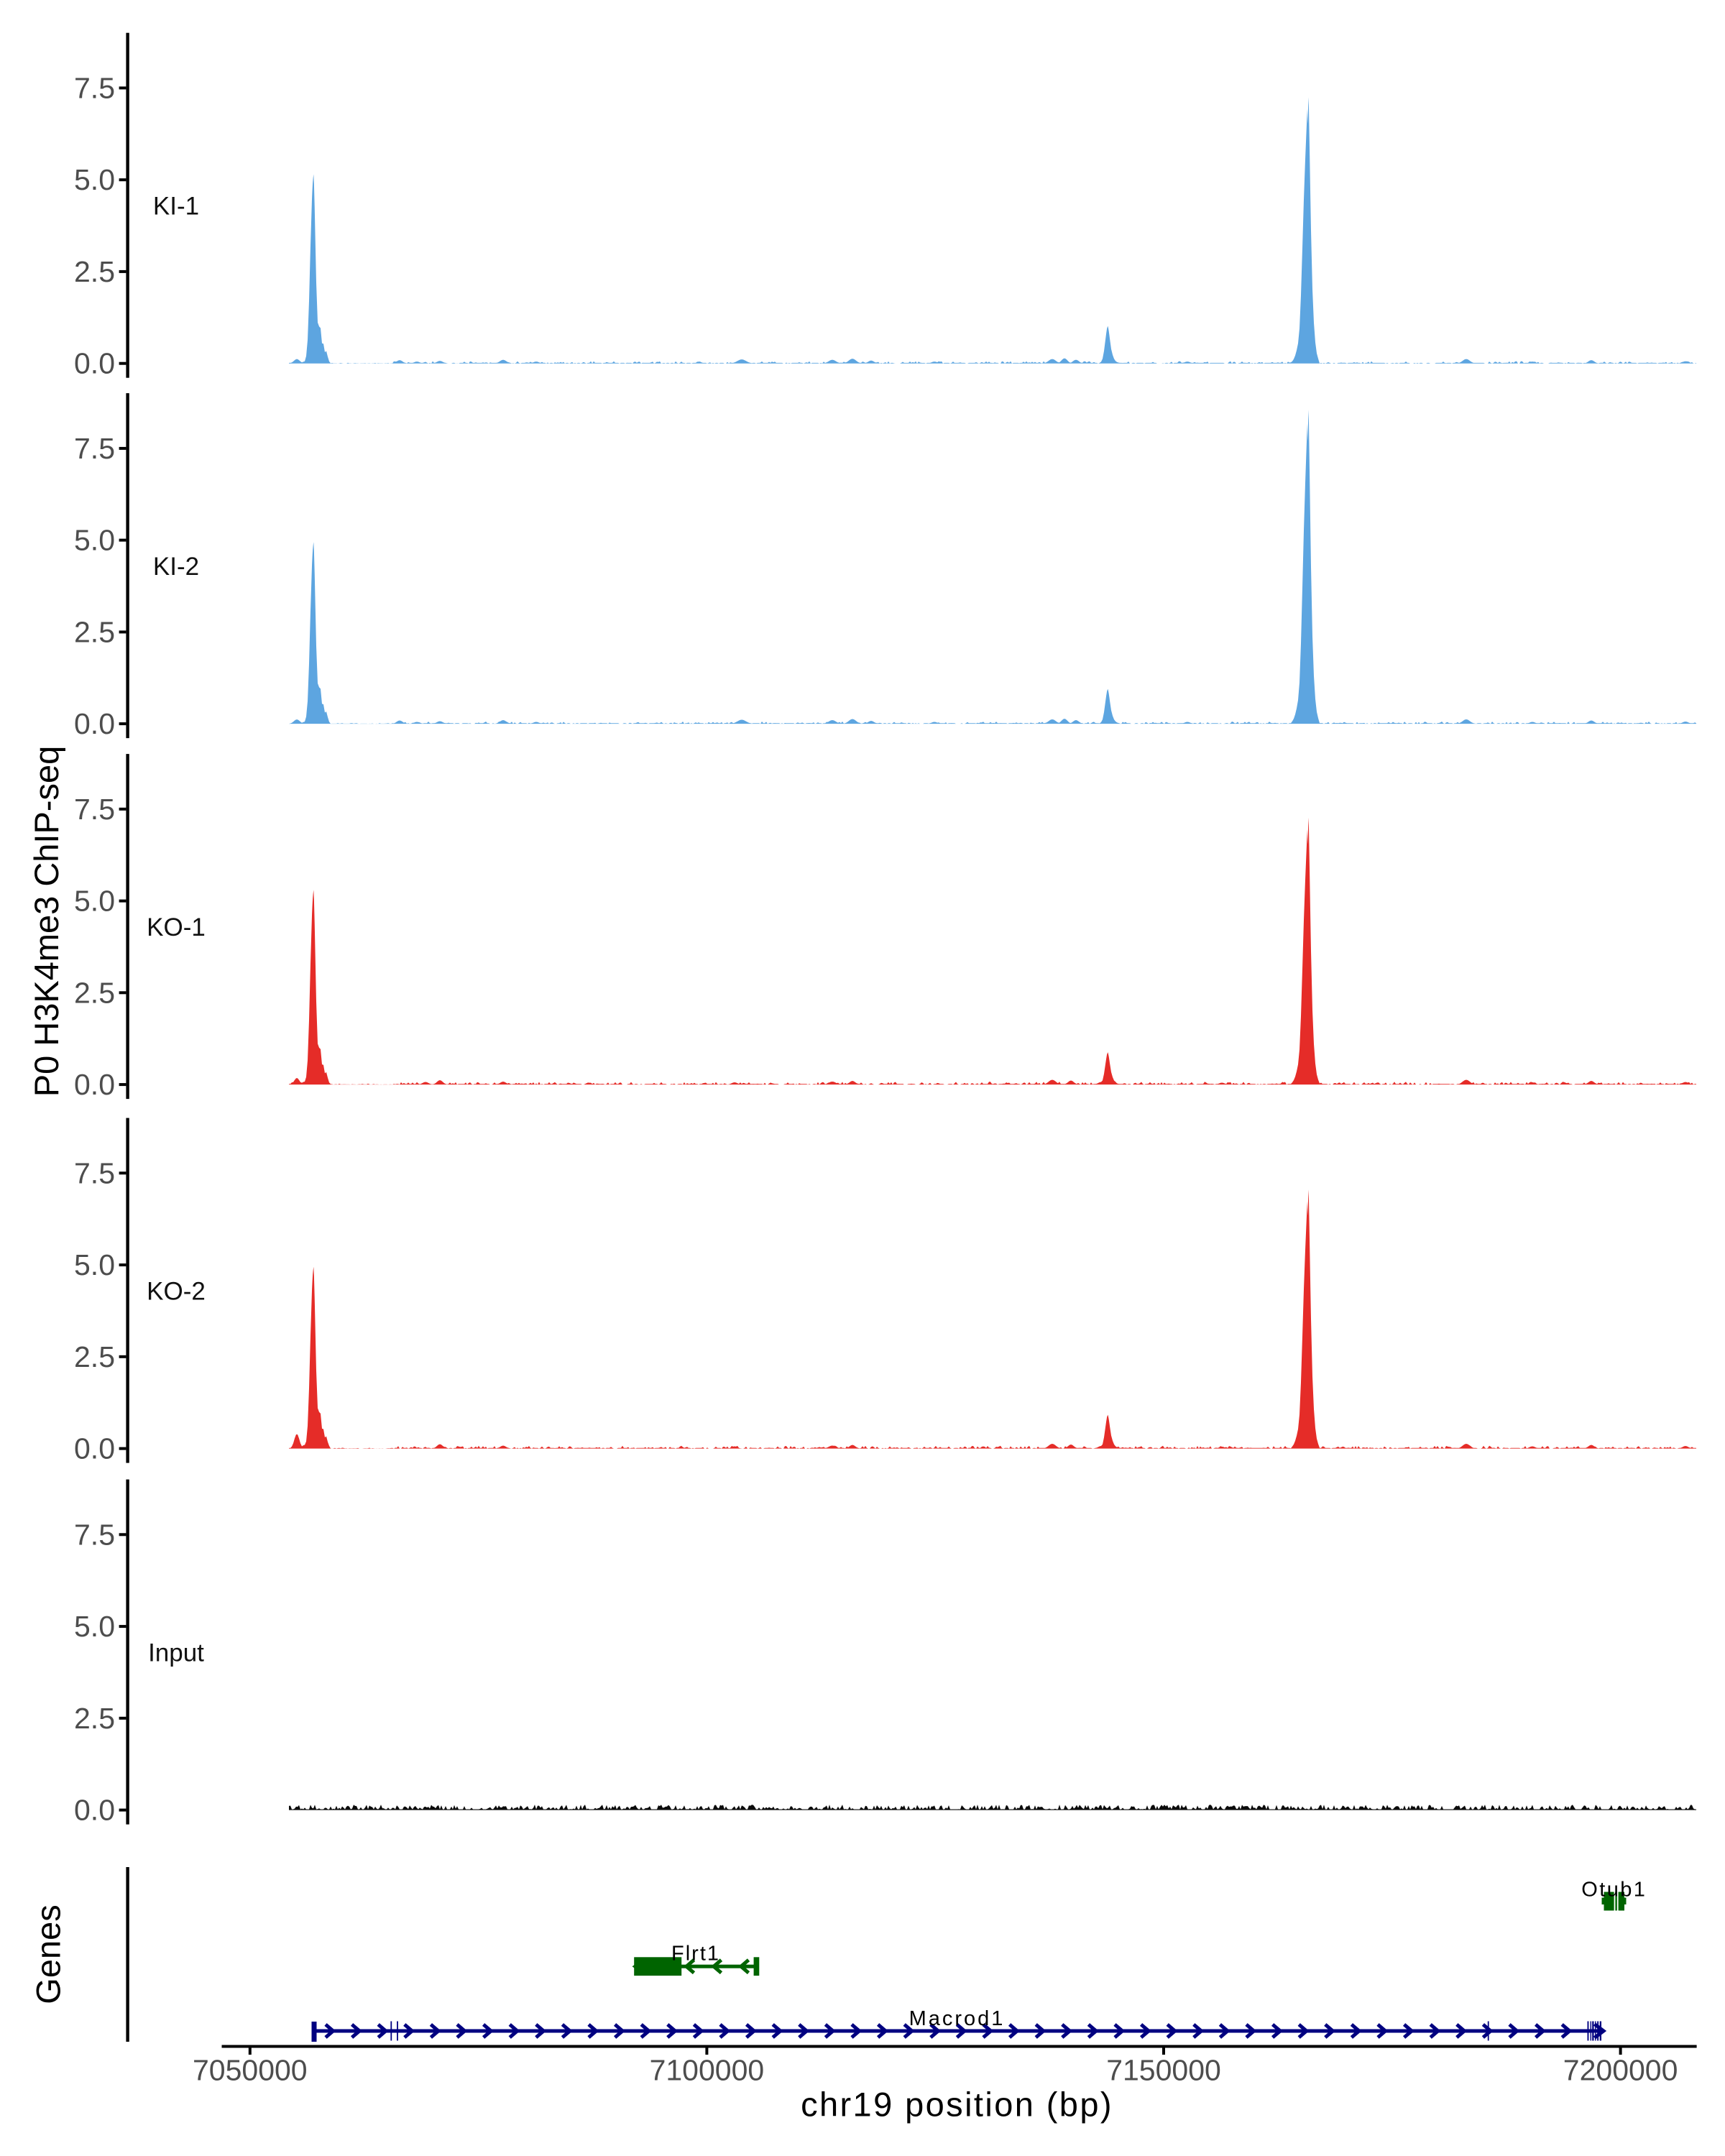 The image size is (1725, 2156). Describe the element at coordinates (176, 567) in the screenshot. I see `svg-text: KI-2` at that location.